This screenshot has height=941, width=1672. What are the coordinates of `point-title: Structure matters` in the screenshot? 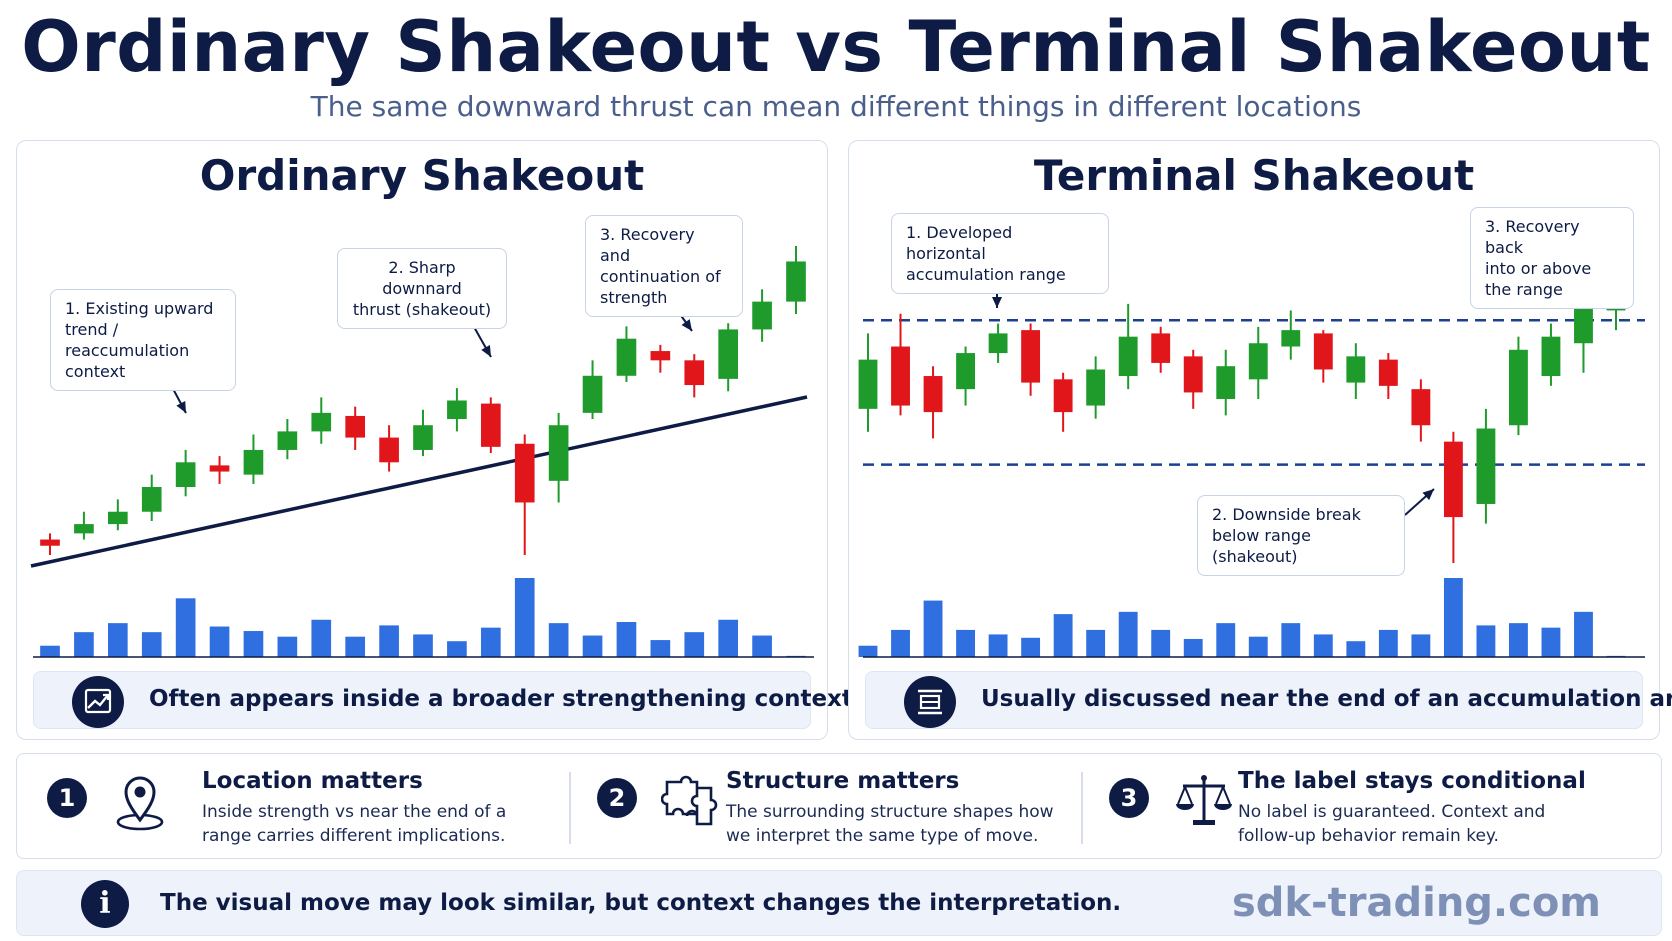 It's located at (843, 781).